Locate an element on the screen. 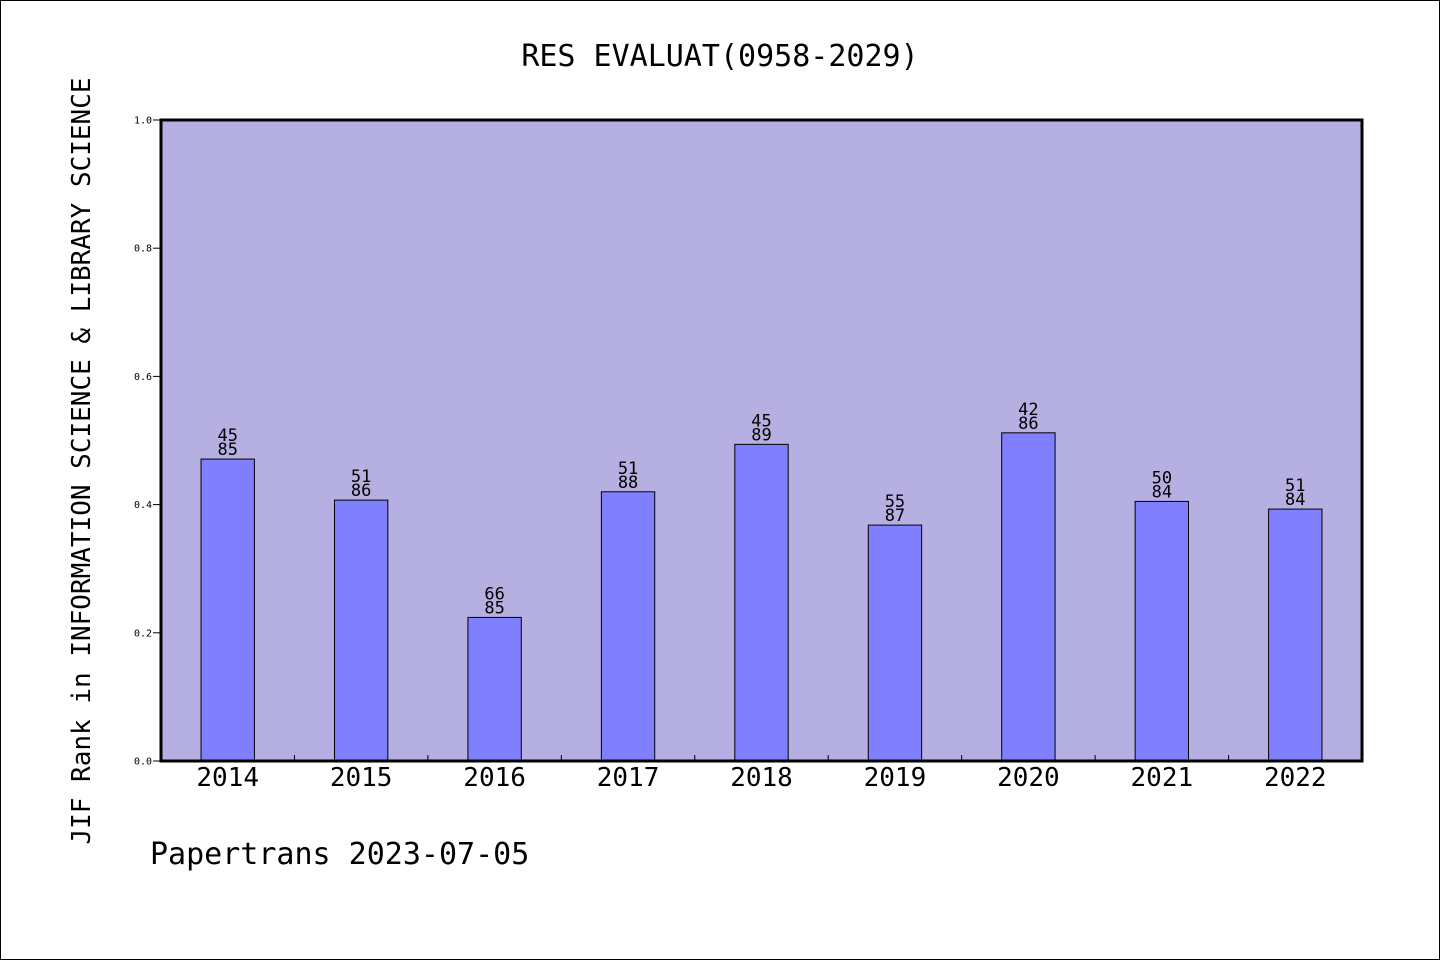  x-tick-label: 2021 is located at coordinates (1162, 778).